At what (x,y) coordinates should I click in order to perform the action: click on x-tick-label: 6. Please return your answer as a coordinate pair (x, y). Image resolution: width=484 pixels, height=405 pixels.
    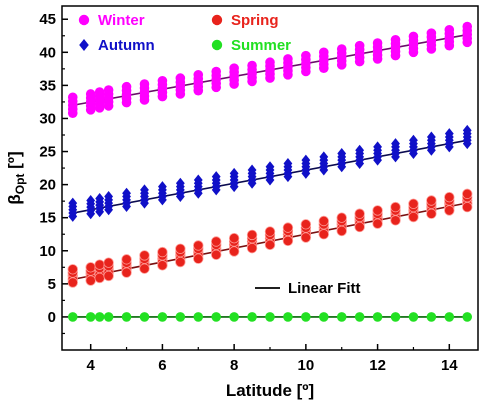
    Looking at the image, I should click on (162, 365).